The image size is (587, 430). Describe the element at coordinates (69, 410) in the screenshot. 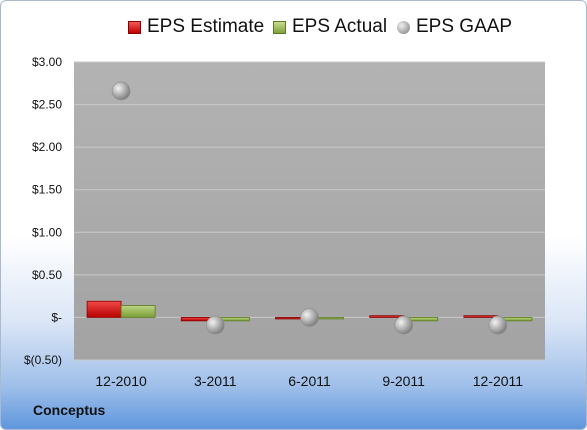

I see `company-name: Conceptus` at that location.